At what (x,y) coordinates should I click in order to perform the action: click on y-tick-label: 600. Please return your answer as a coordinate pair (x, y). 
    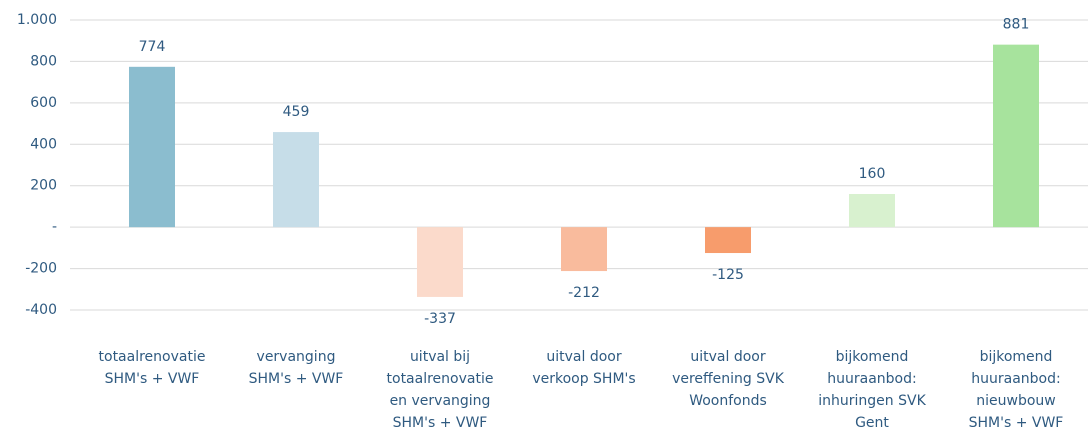
    Looking at the image, I should click on (43, 103).